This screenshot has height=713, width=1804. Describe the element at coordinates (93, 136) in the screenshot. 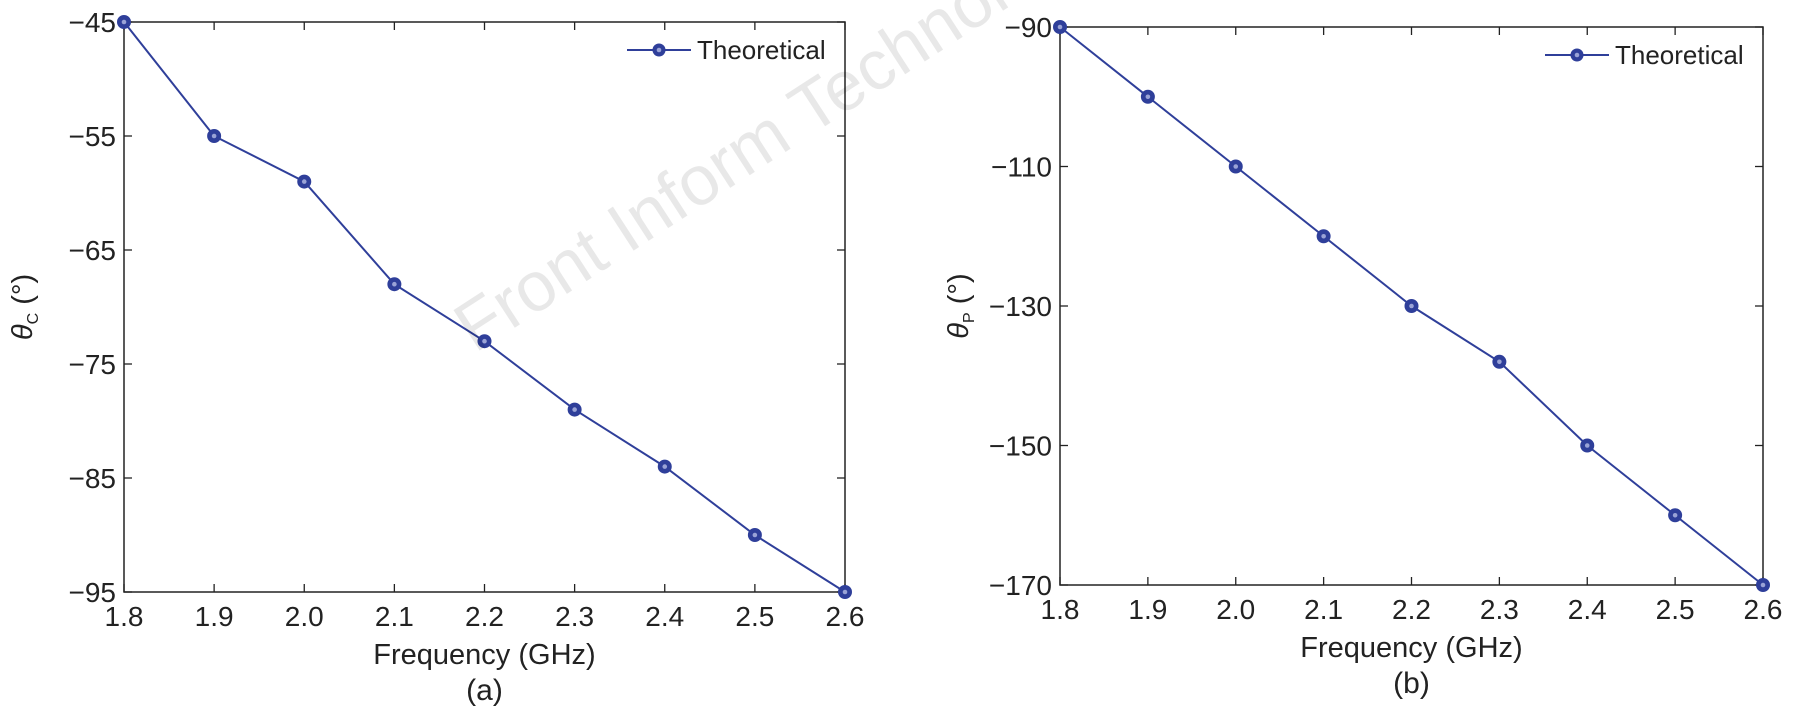

I see `y-tick-label: −55` at that location.